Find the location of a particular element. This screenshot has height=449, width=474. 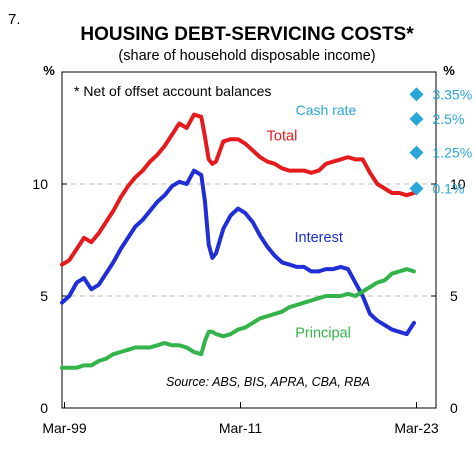

series-labels: Total Interest Principal is located at coordinates (309, 234).